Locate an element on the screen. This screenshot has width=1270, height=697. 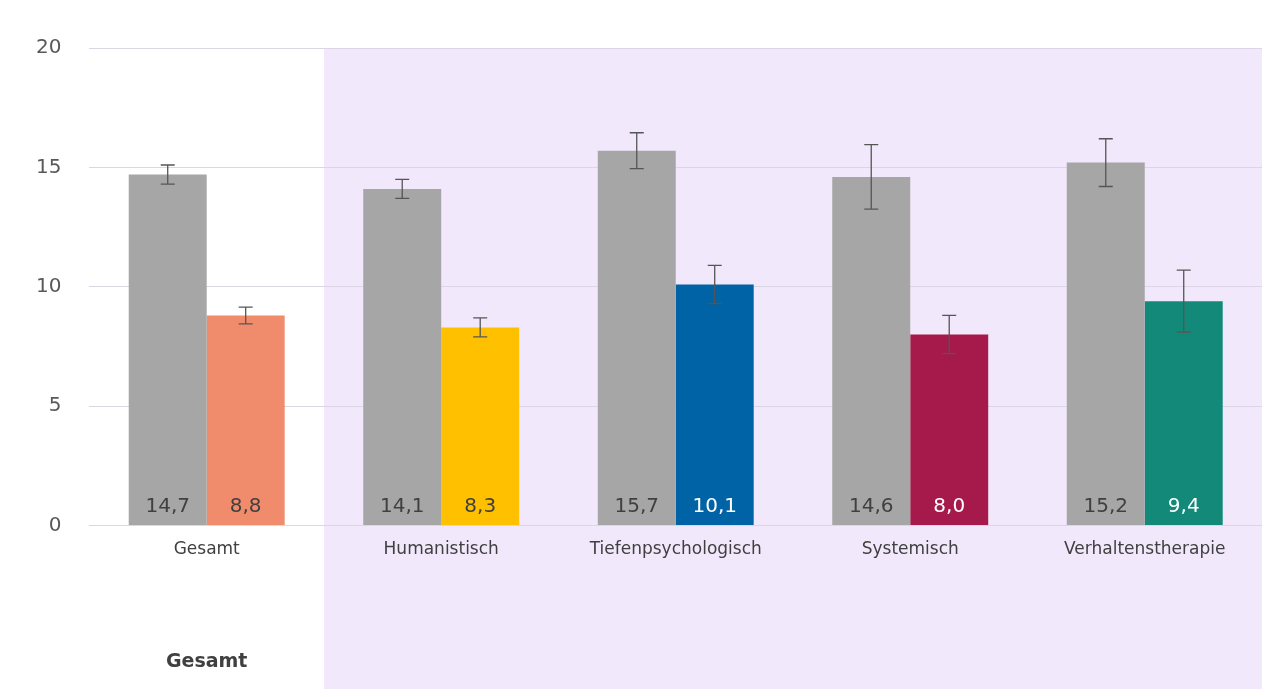
data-label: 8,8 is located at coordinates (245, 504).